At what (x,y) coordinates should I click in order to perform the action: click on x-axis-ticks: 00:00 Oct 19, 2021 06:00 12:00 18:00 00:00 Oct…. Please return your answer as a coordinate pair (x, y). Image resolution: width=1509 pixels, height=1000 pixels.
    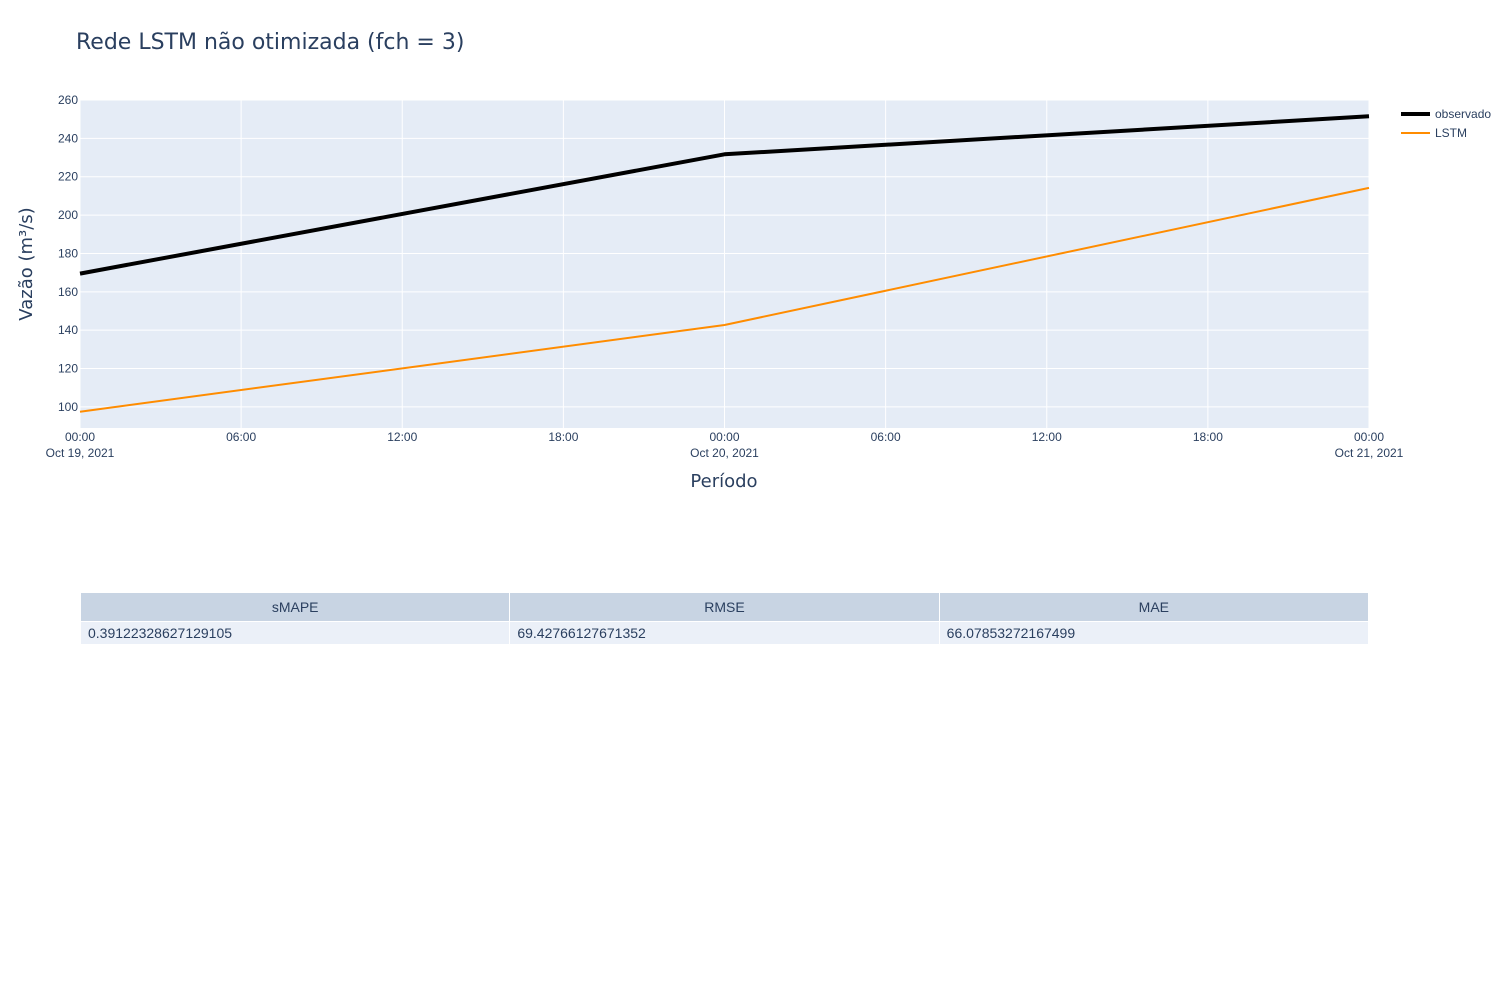
    Looking at the image, I should click on (725, 445).